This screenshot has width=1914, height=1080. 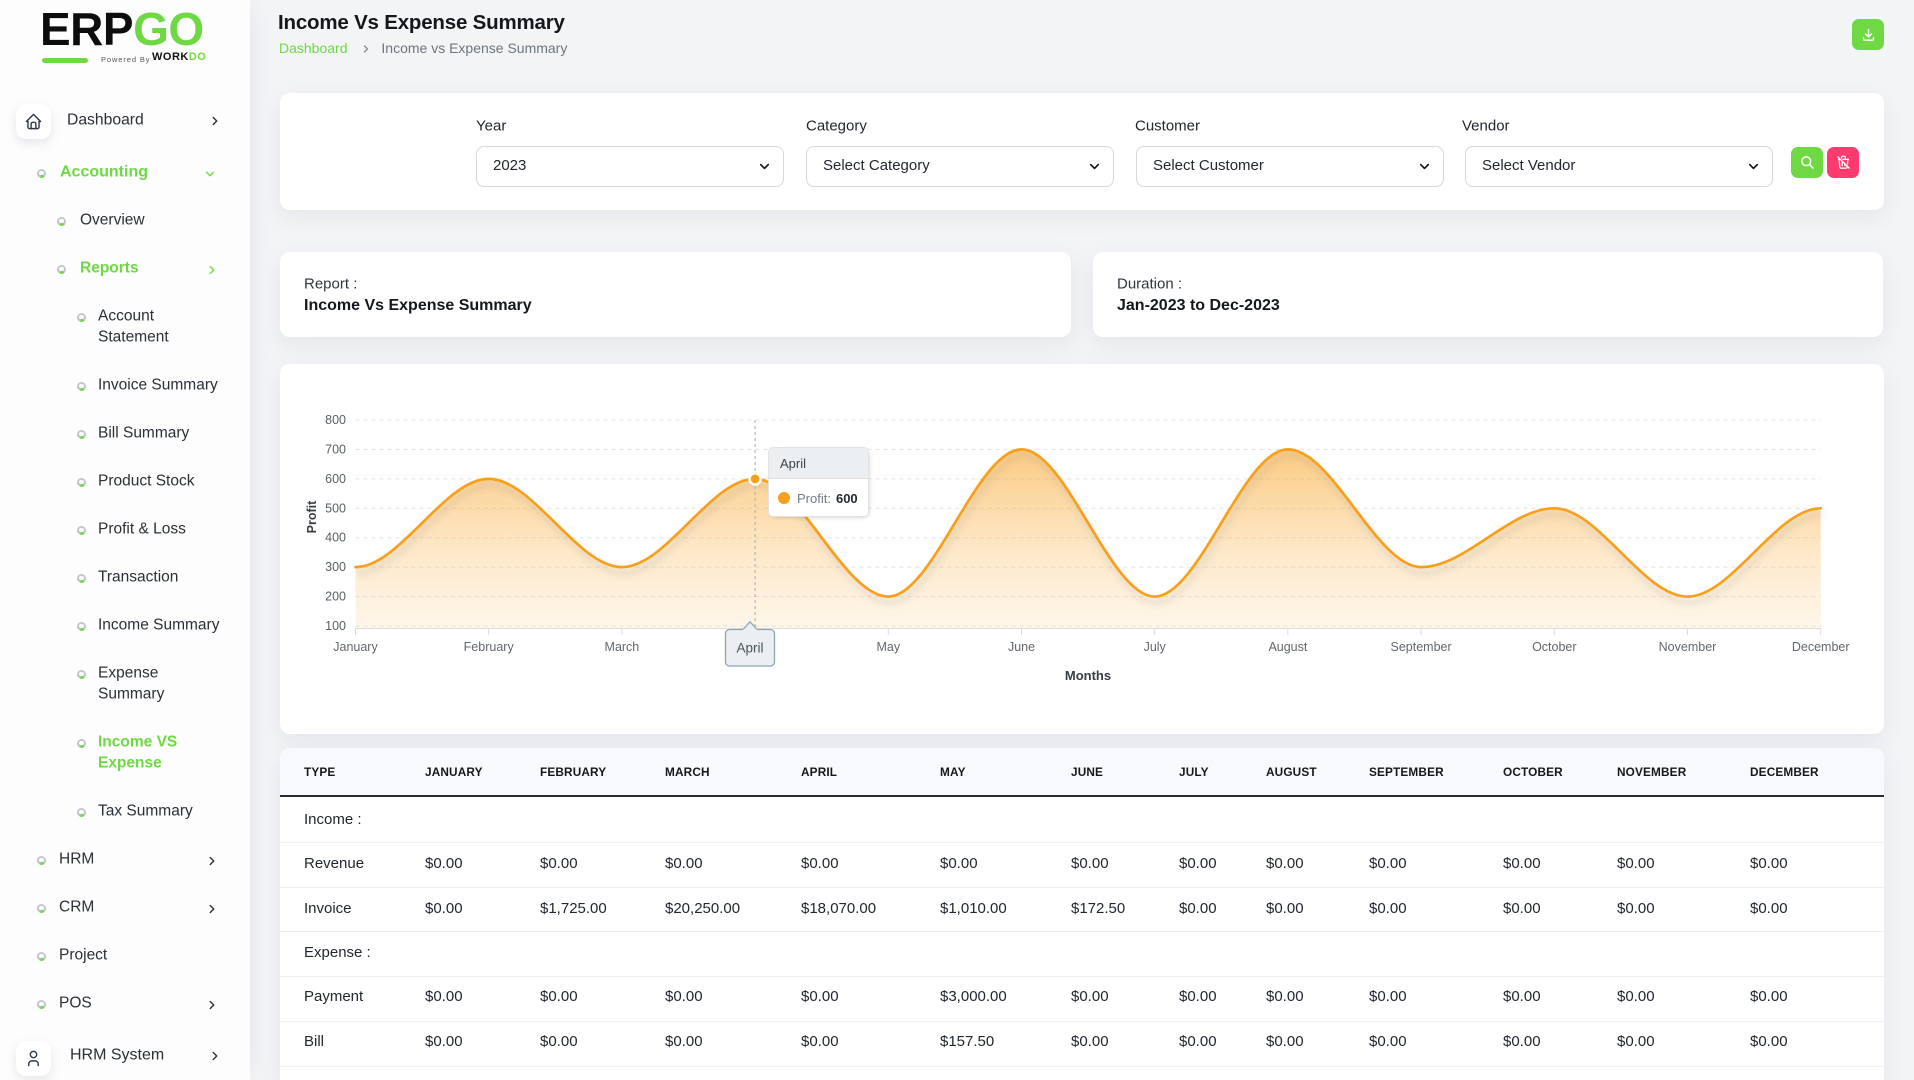 I want to click on svg-text: October, so click(x=1554, y=647).